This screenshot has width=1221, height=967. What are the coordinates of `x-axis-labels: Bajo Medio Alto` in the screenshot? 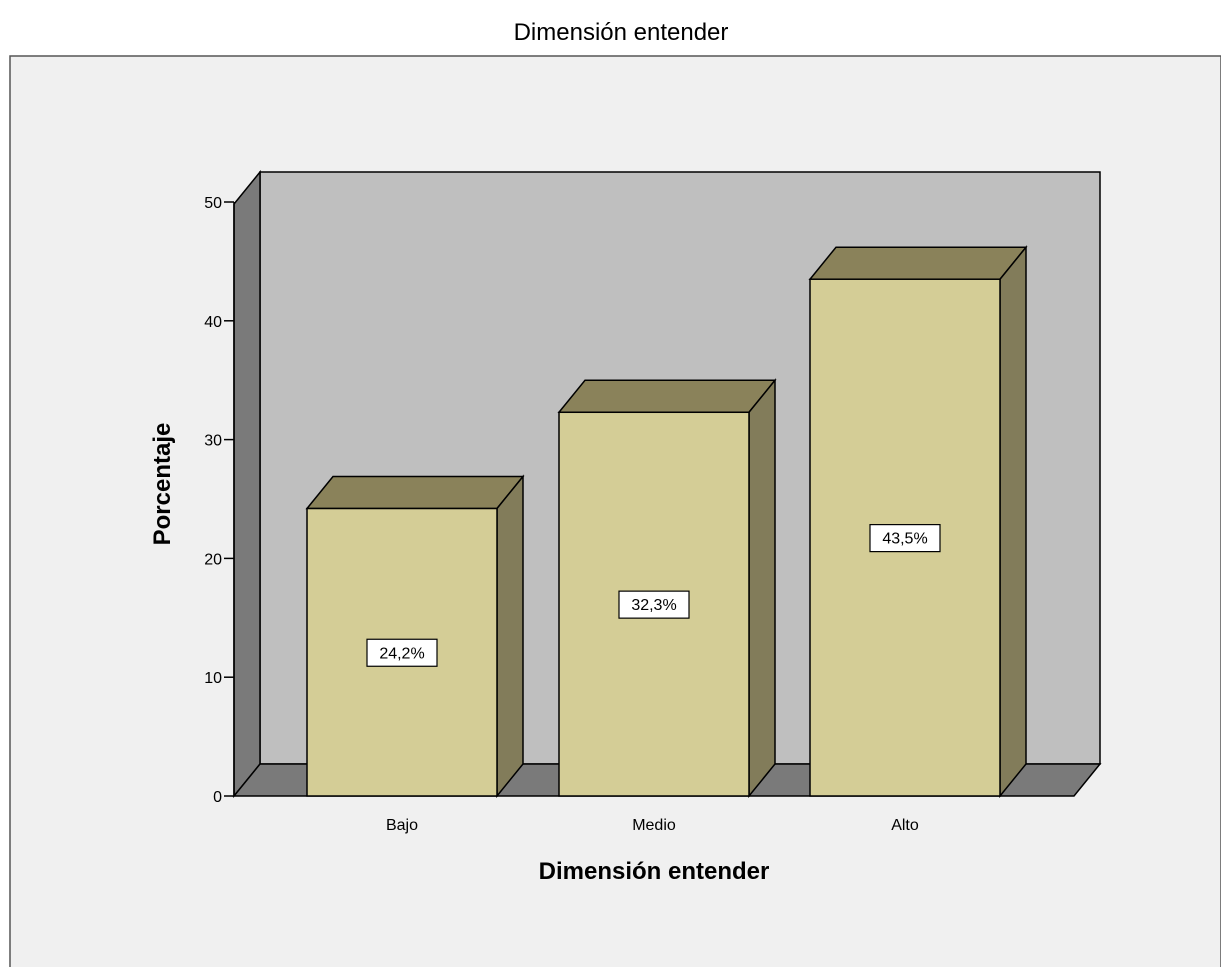 It's located at (652, 825).